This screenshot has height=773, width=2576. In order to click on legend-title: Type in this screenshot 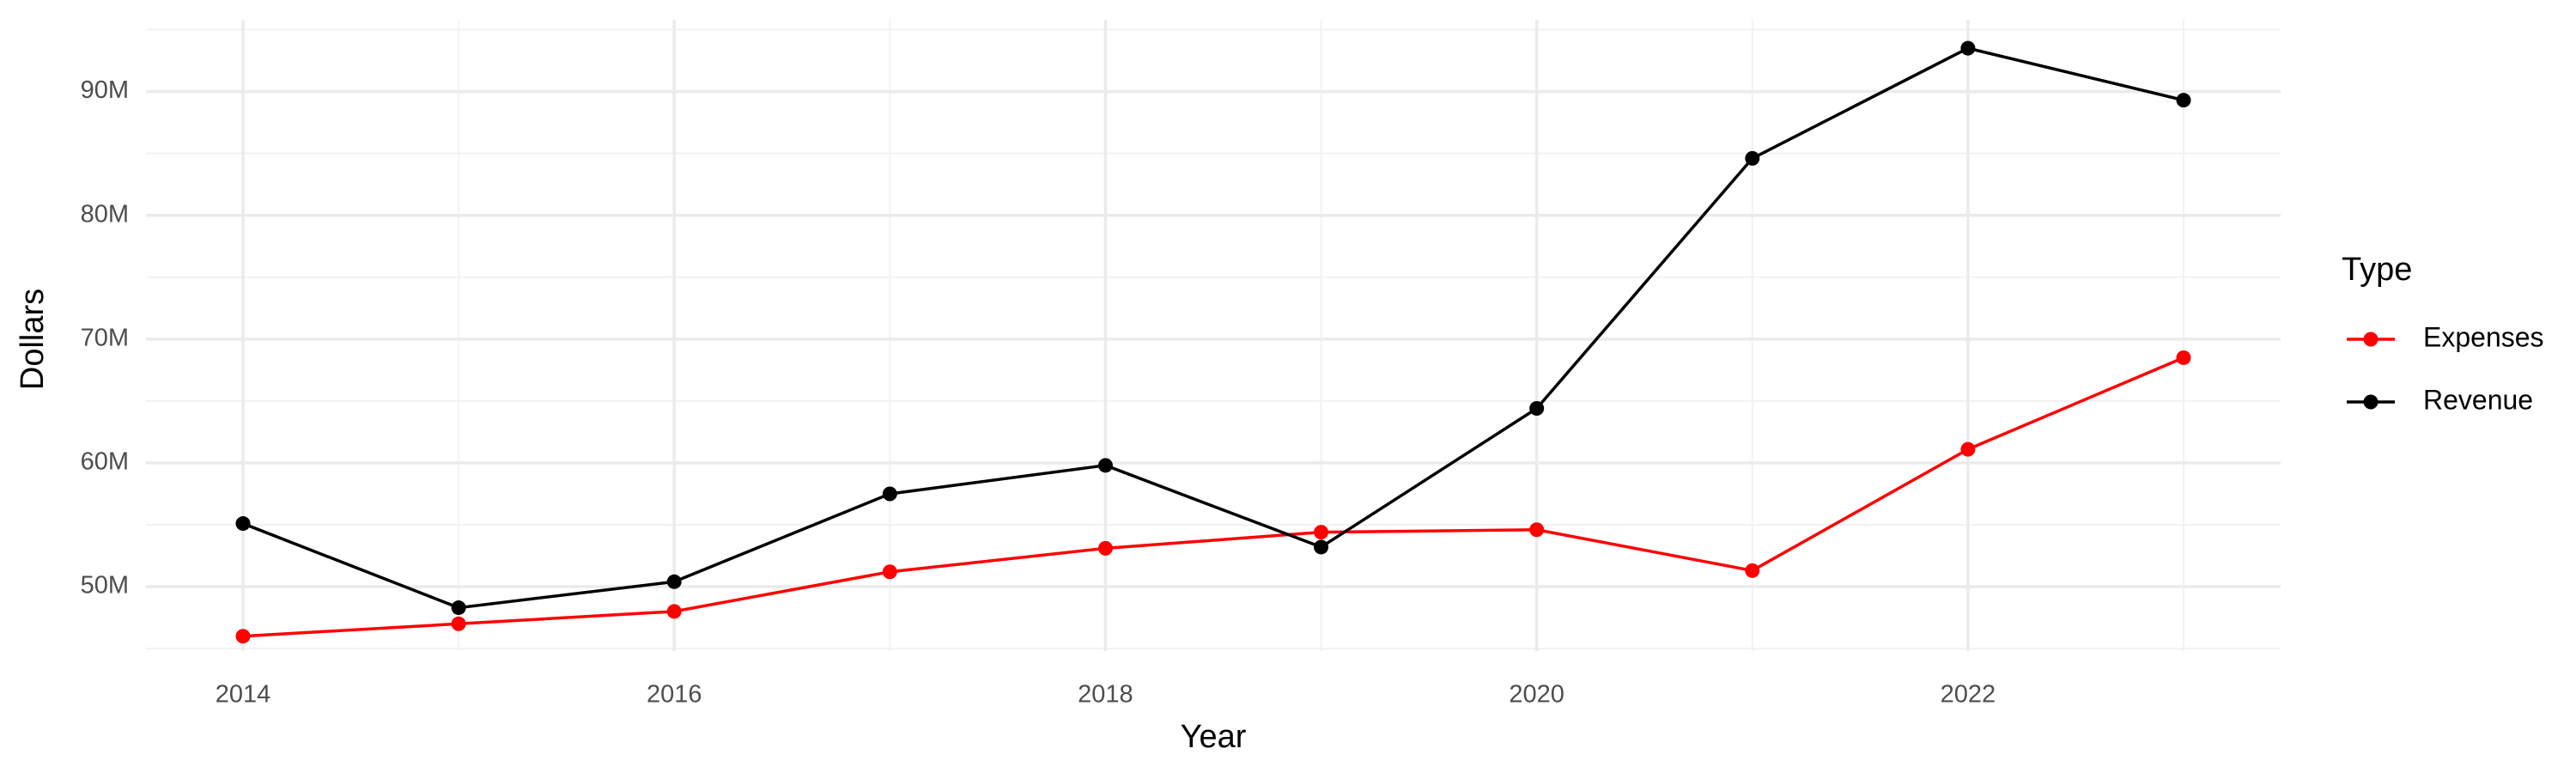, I will do `click(2377, 270)`.